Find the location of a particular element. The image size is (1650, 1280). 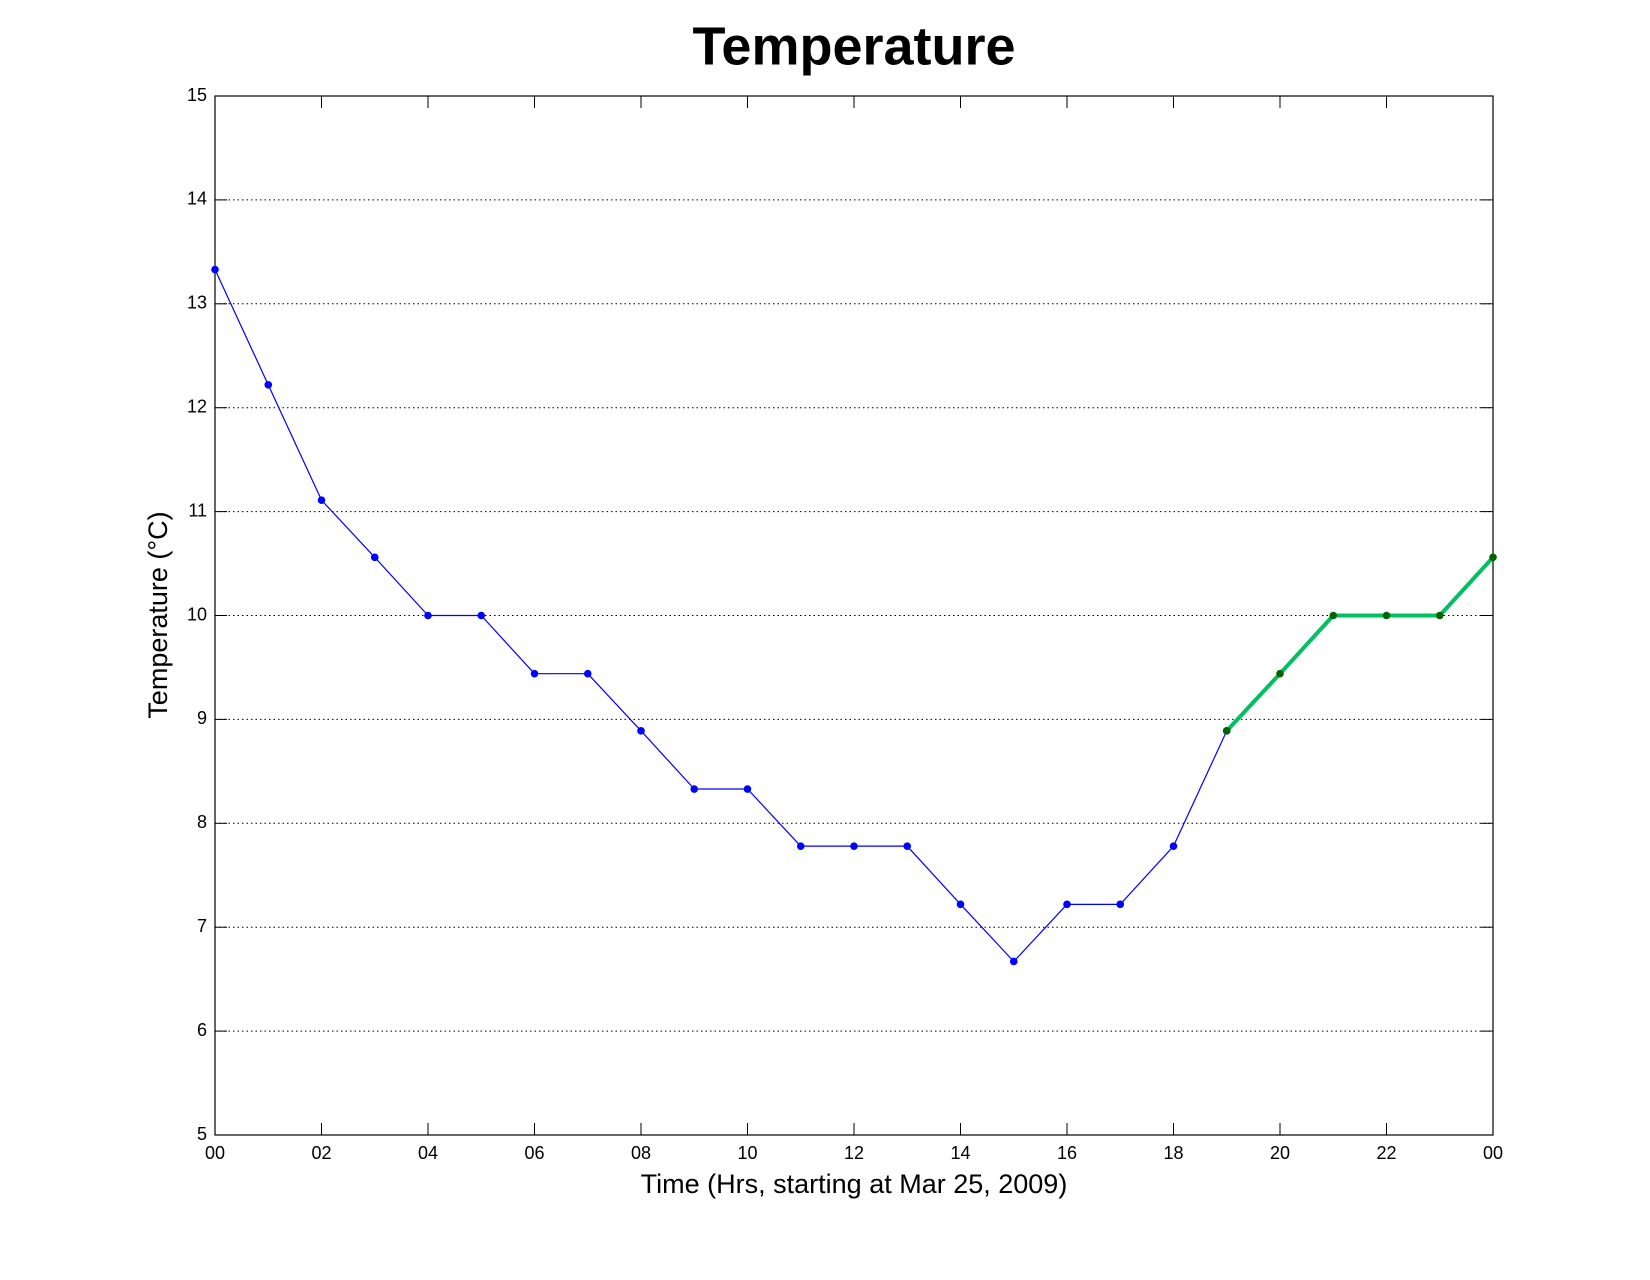

x-tick-label: 06 is located at coordinates (534, 1153).